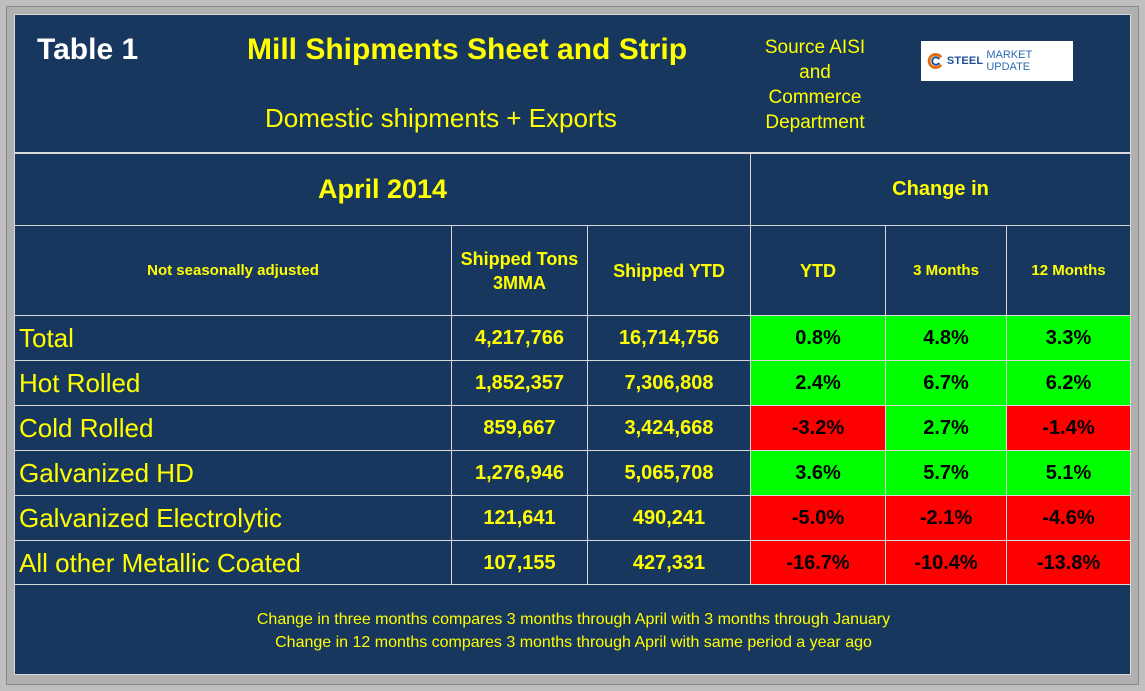 Image resolution: width=1145 pixels, height=691 pixels. I want to click on source-line: and, so click(815, 72).